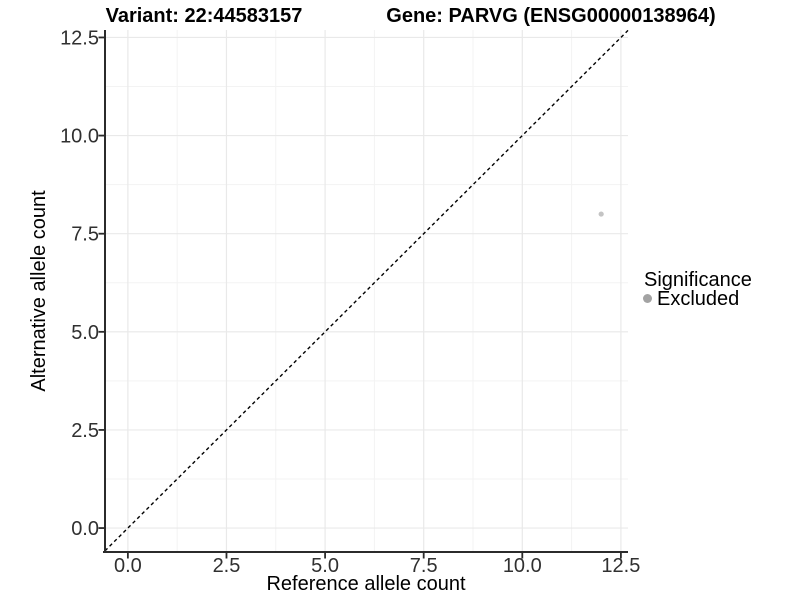 Image resolution: width=800 pixels, height=600 pixels. What do you see at coordinates (85, 431) in the screenshot?
I see `y-tick-label: 2.5` at bounding box center [85, 431].